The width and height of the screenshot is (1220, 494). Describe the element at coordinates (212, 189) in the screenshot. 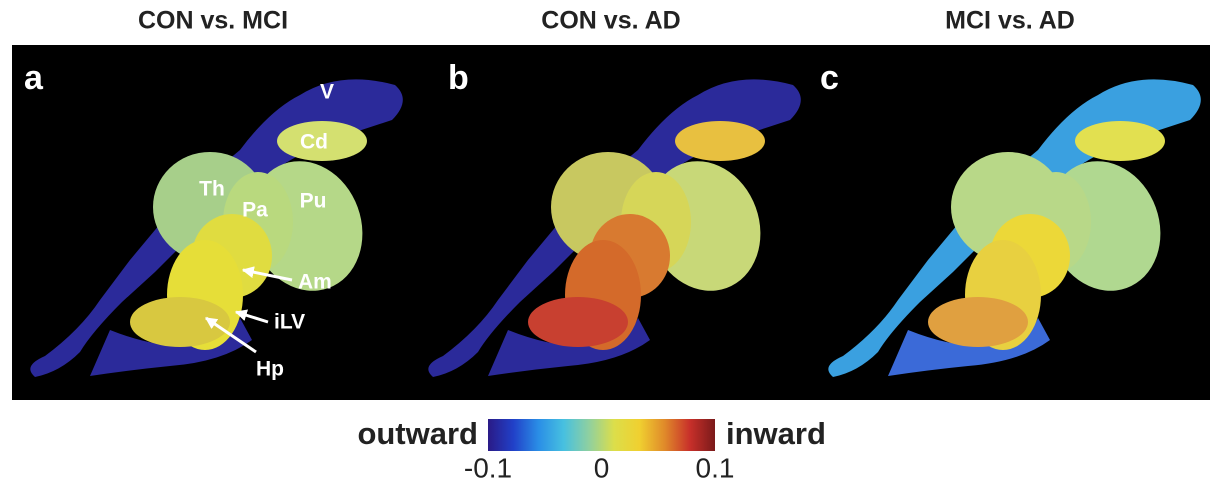

I see `region-label: Th` at that location.